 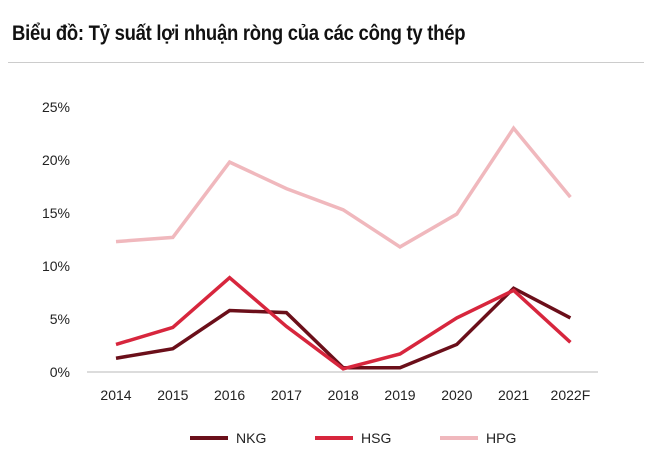 I want to click on y-tick-label: 5%, so click(x=60, y=319).